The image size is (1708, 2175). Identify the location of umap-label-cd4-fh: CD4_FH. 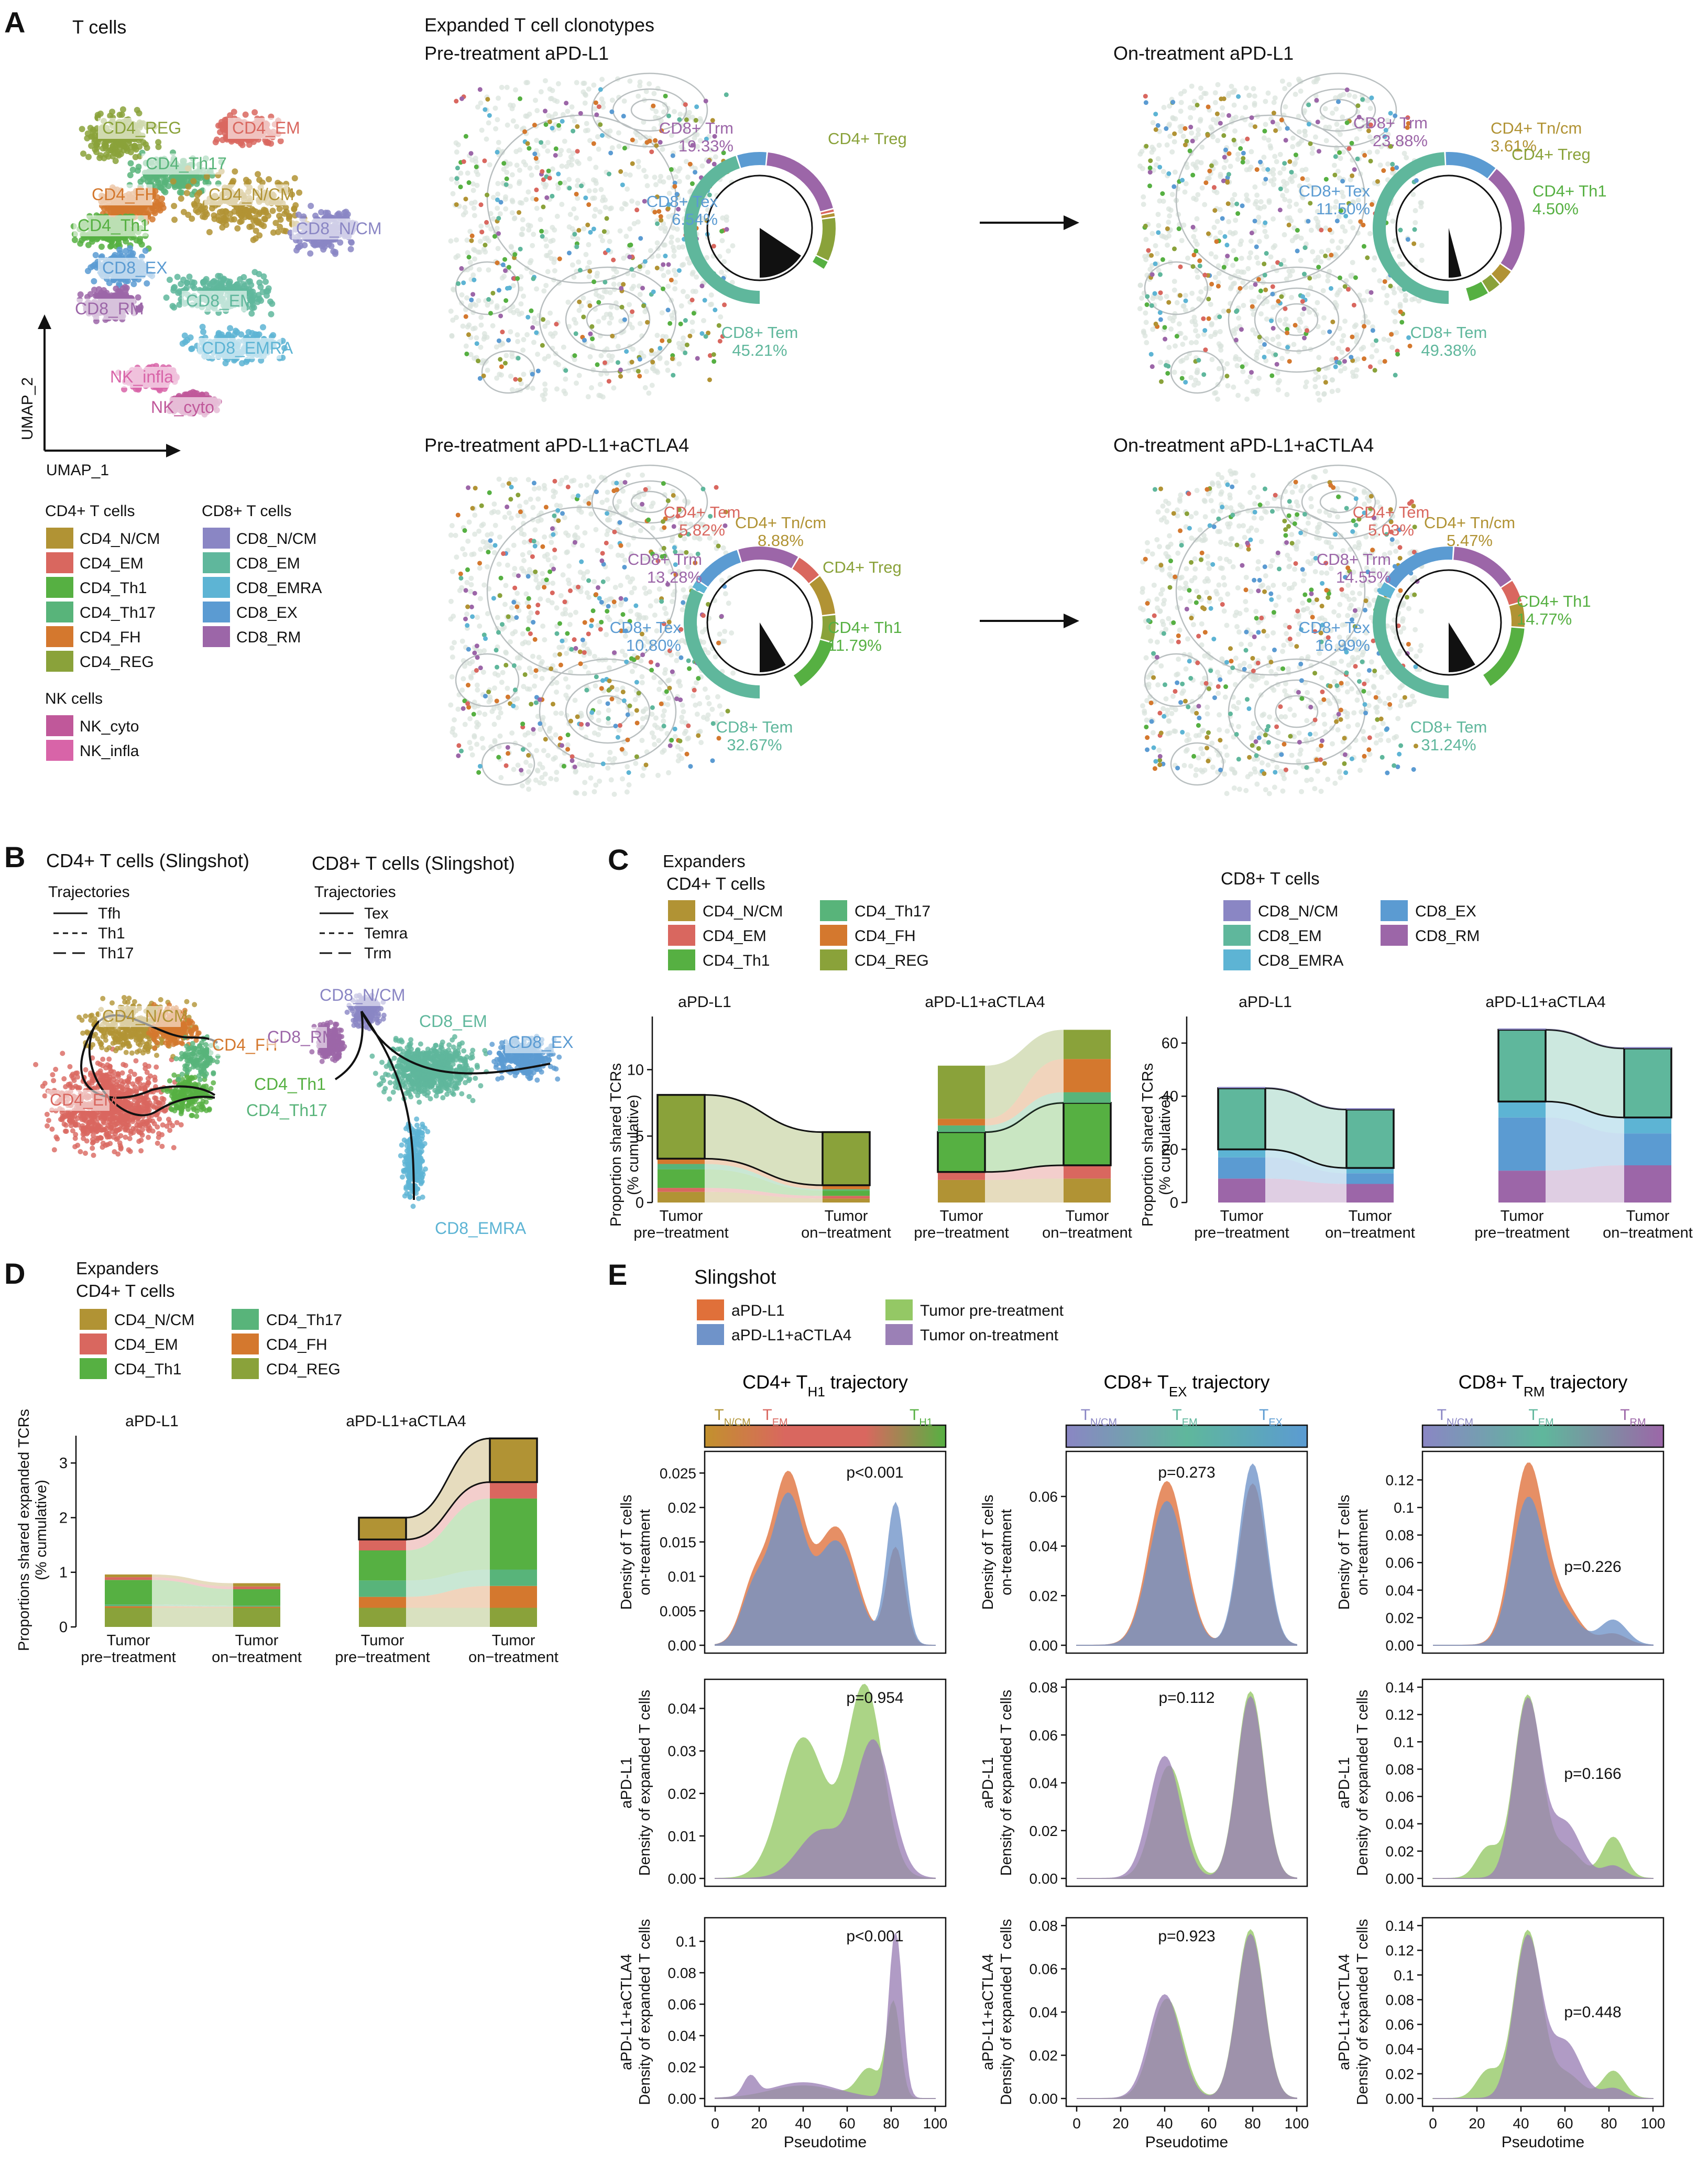
(124, 195).